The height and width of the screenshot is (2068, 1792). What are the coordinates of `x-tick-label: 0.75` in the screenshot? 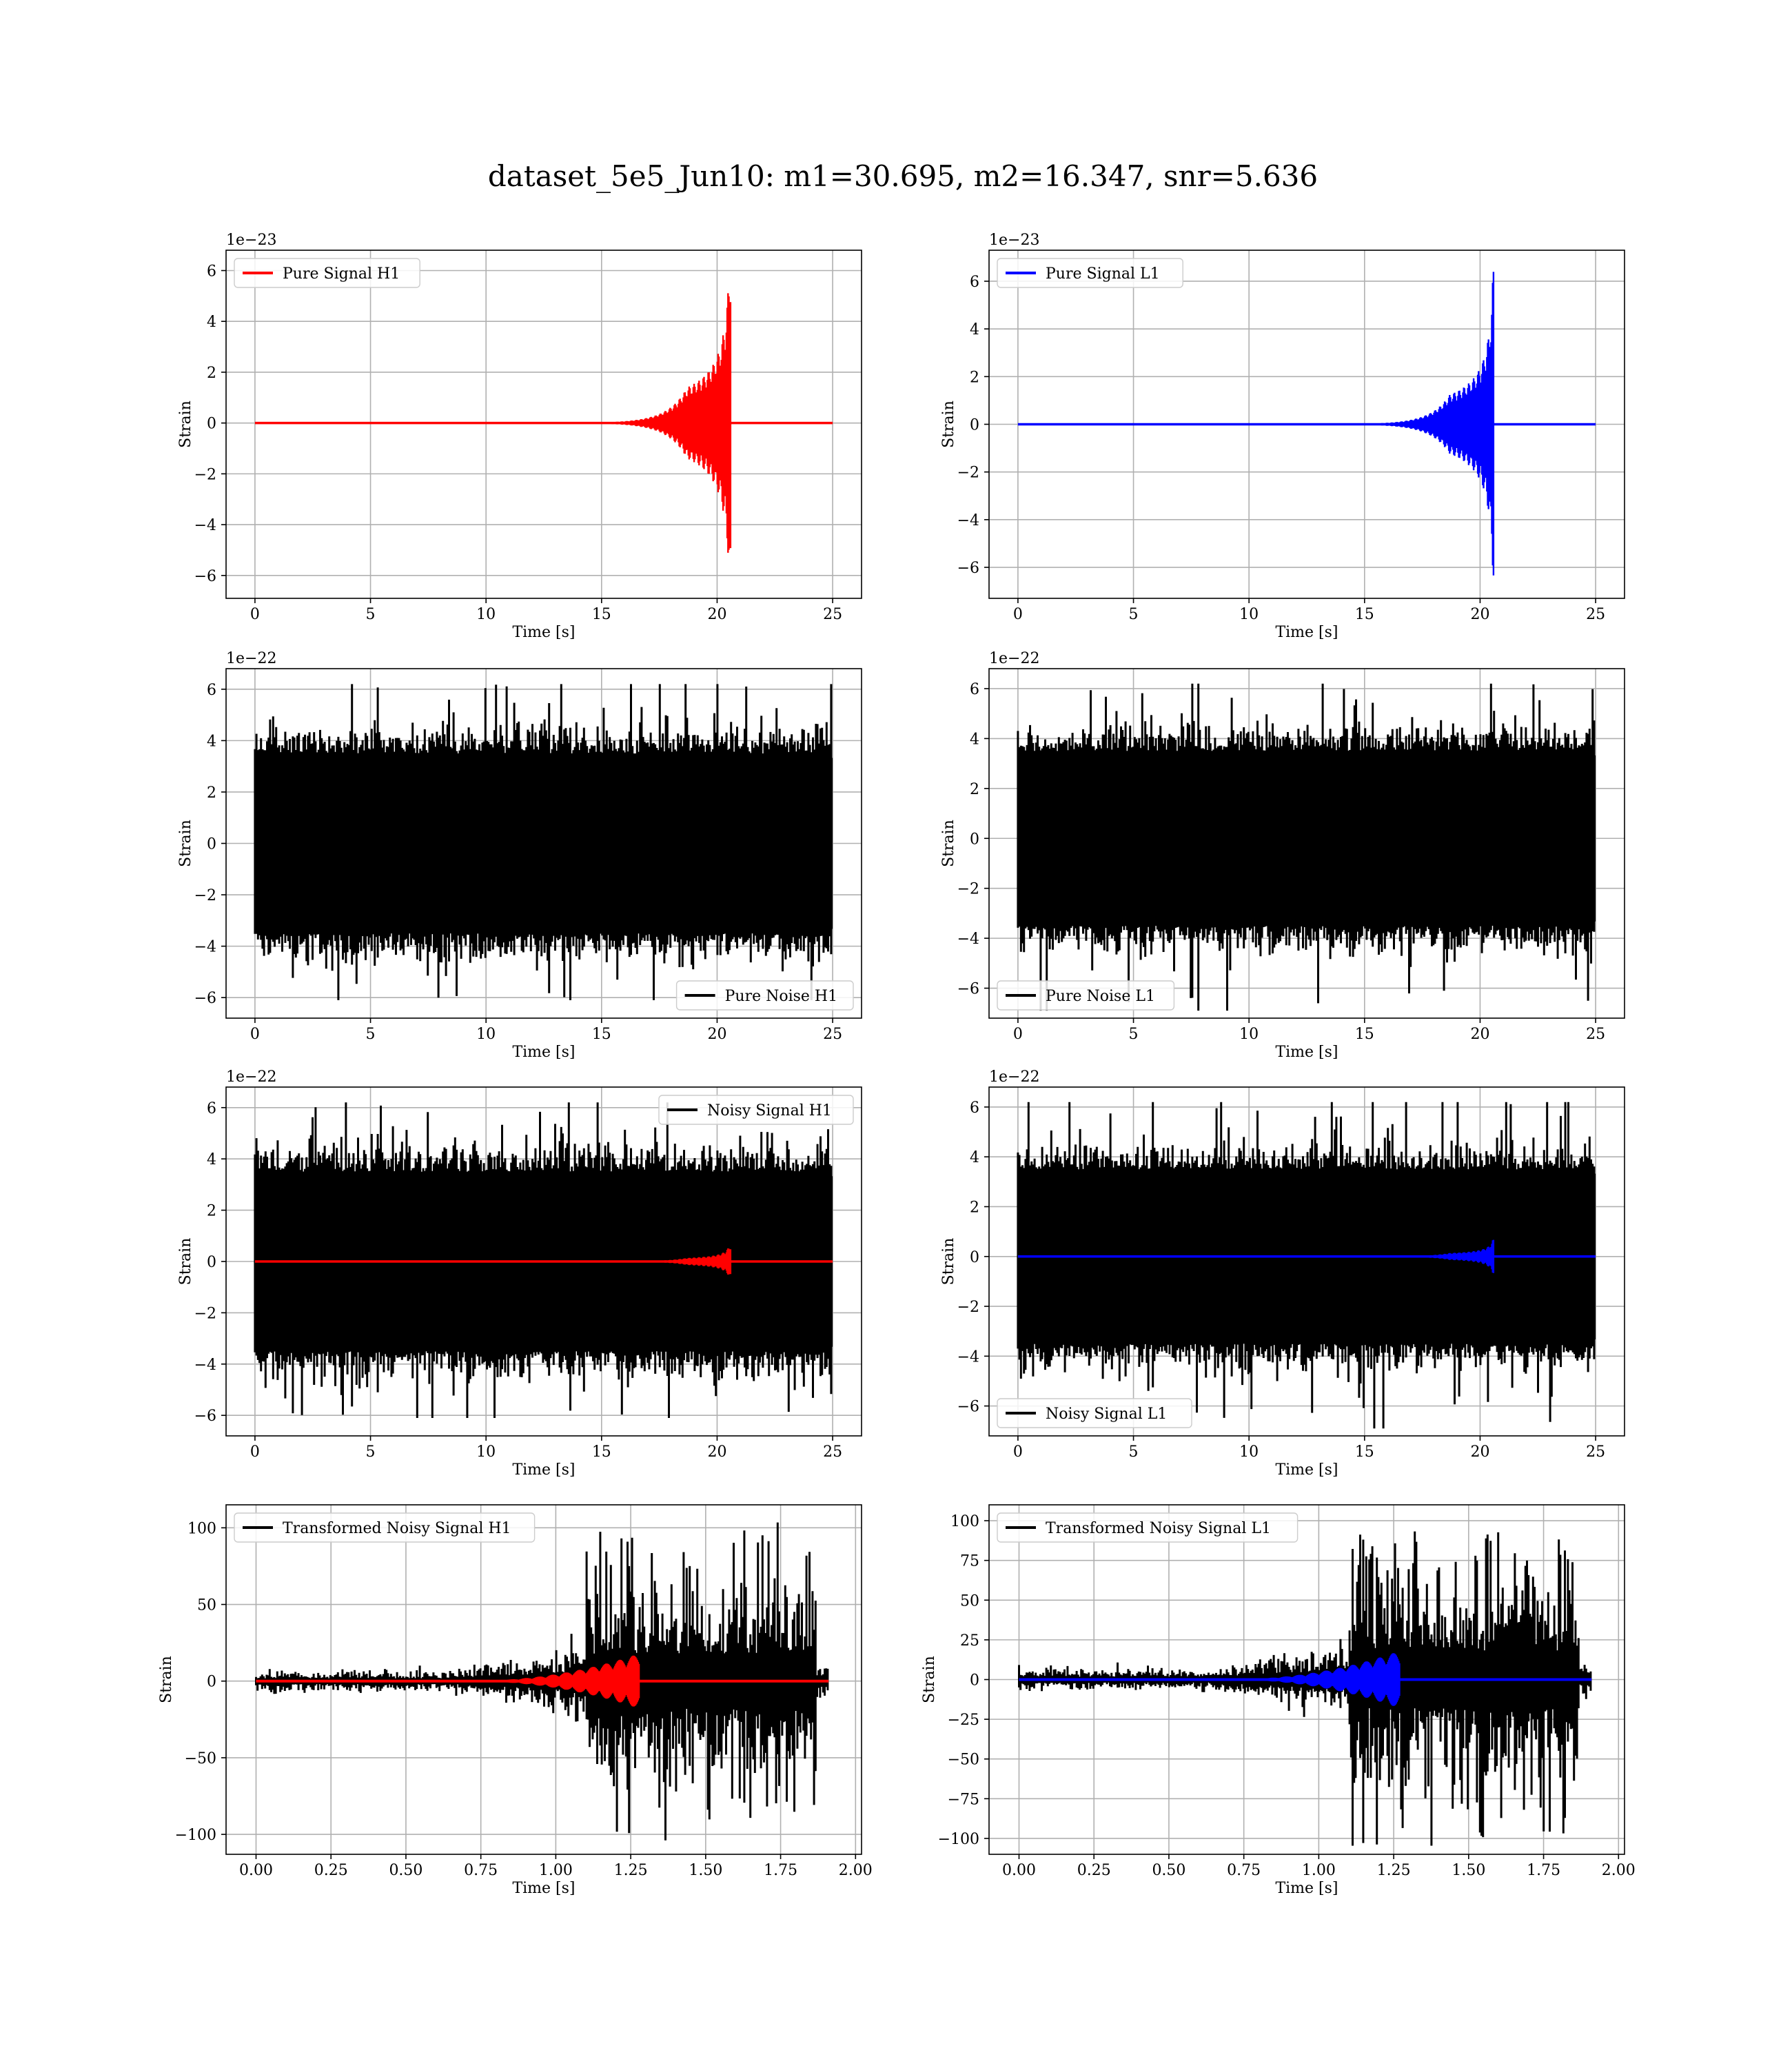 It's located at (1244, 1870).